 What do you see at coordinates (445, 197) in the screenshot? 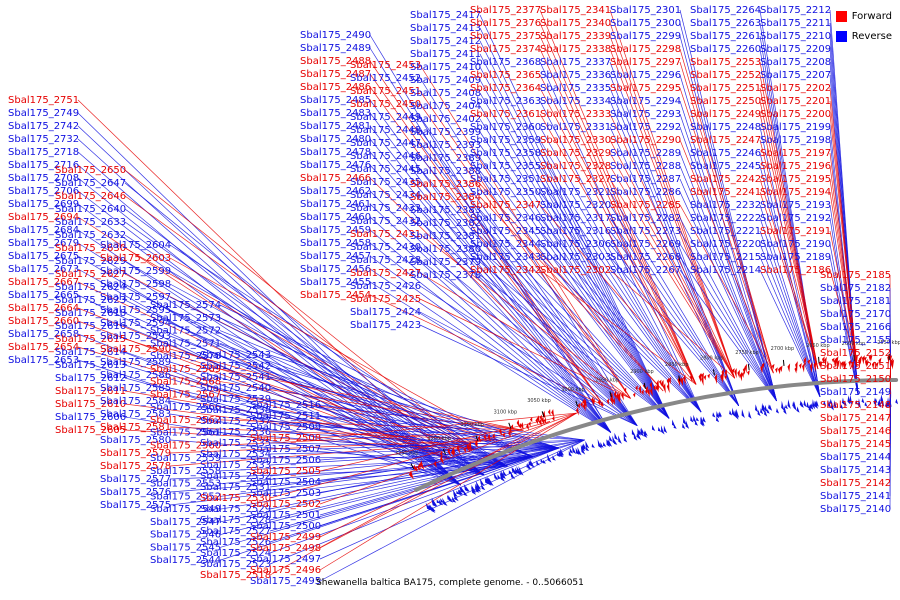
I see `forward-gene-label: Sbal175_2384` at bounding box center [445, 197].